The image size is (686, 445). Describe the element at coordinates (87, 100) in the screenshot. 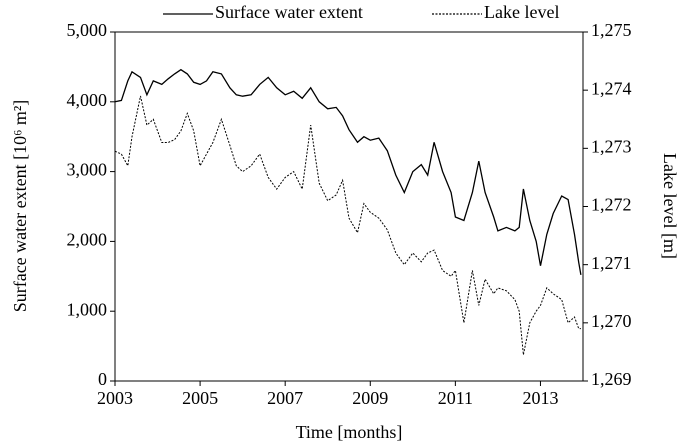

I see `y-tick-label: 4,000` at that location.